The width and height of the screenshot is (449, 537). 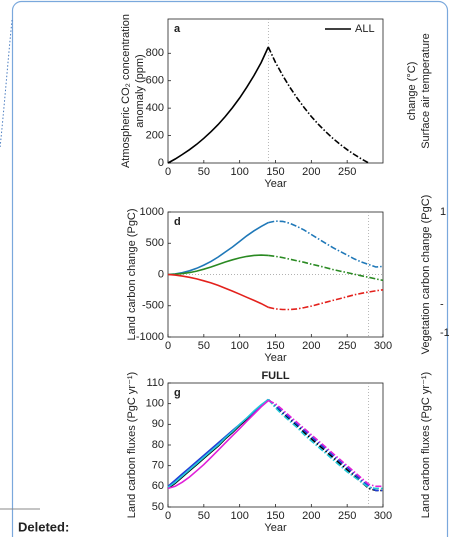 What do you see at coordinates (155, 135) in the screenshot?
I see `y-tick-label: 200` at bounding box center [155, 135].